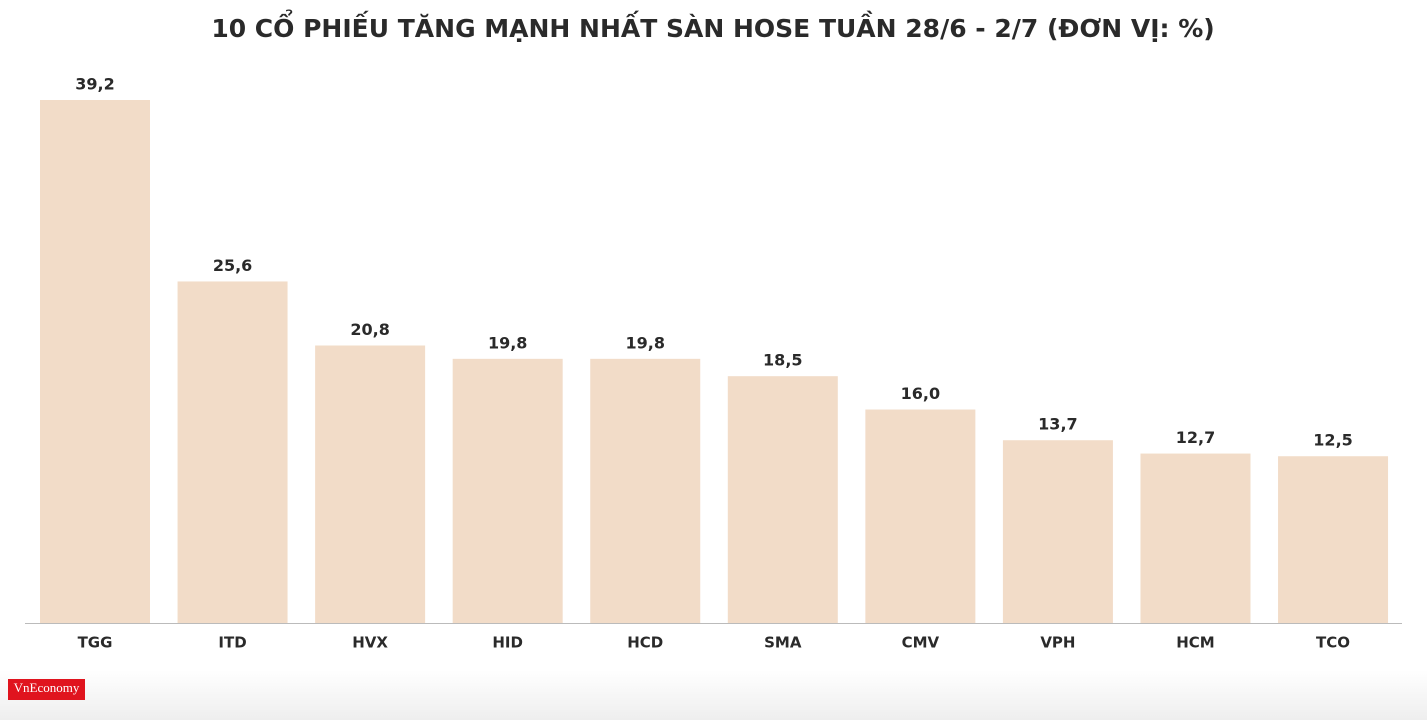 The image size is (1427, 720). I want to click on x-tick-label: TGG, so click(95, 643).